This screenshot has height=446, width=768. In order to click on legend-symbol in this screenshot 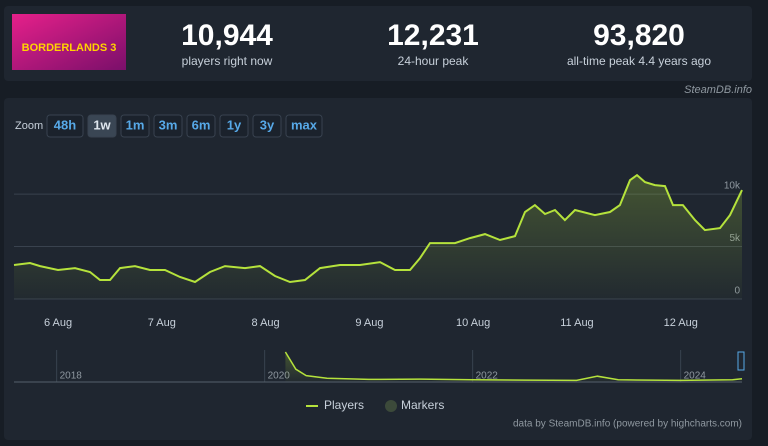, I will do `click(391, 406)`.